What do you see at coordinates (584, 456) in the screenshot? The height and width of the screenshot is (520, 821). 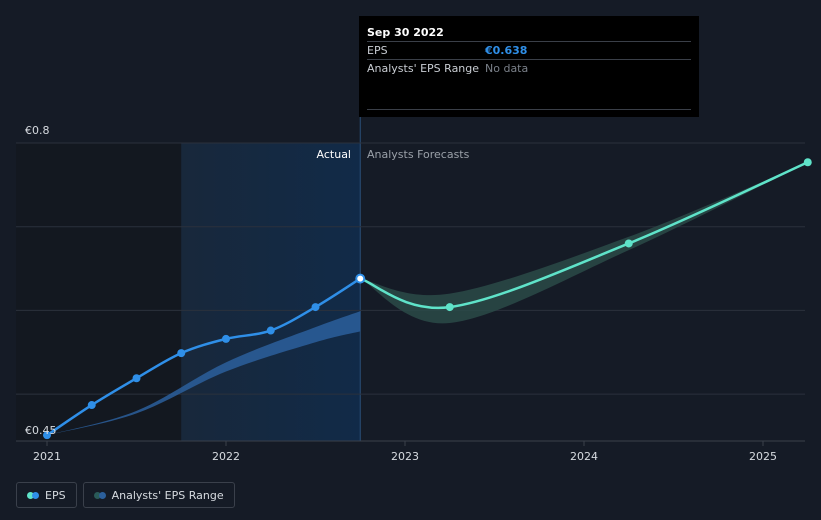 I see `x-tick-label: 2024` at bounding box center [584, 456].